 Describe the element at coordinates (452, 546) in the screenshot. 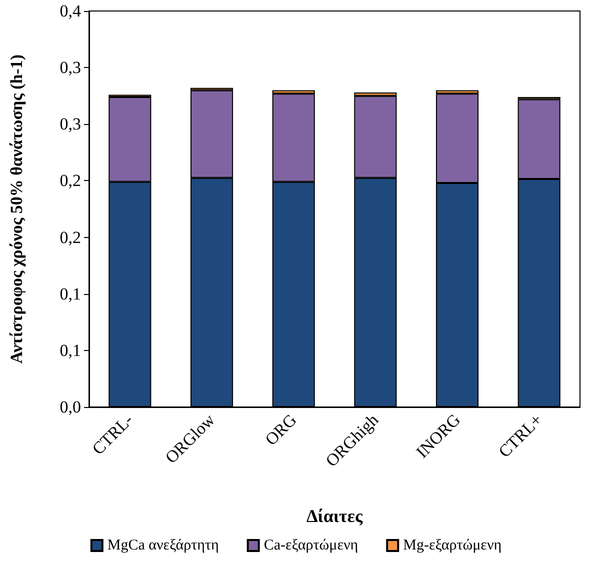

I see `legend-label: Mg-εξαρτώμενη` at that location.